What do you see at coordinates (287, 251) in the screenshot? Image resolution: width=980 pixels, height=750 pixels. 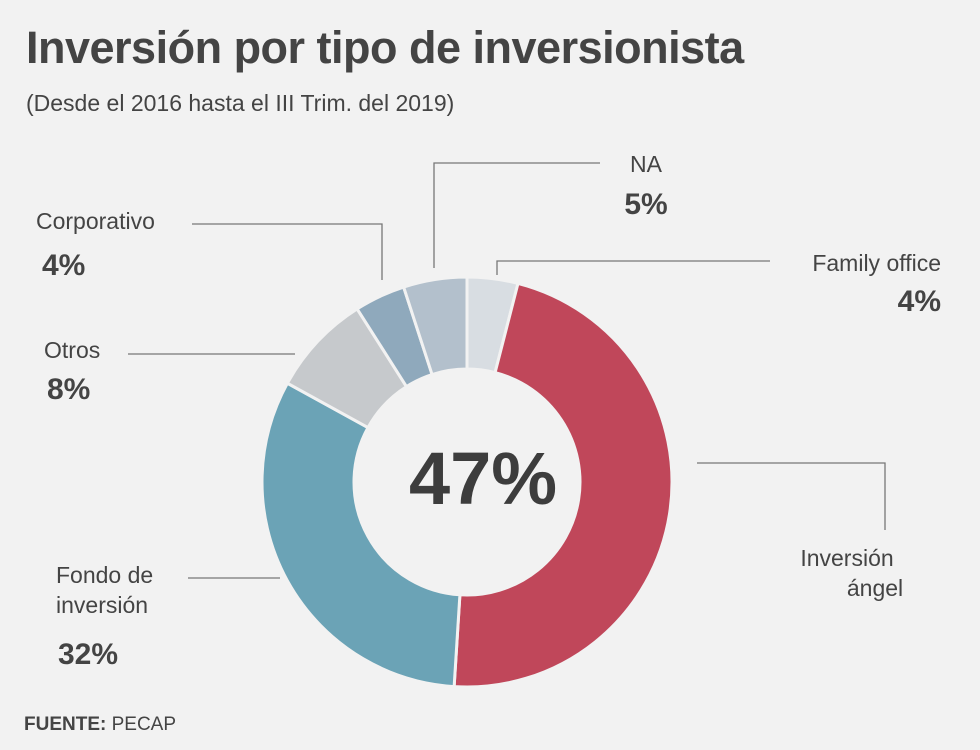 I see `leader-line-corporativo` at bounding box center [287, 251].